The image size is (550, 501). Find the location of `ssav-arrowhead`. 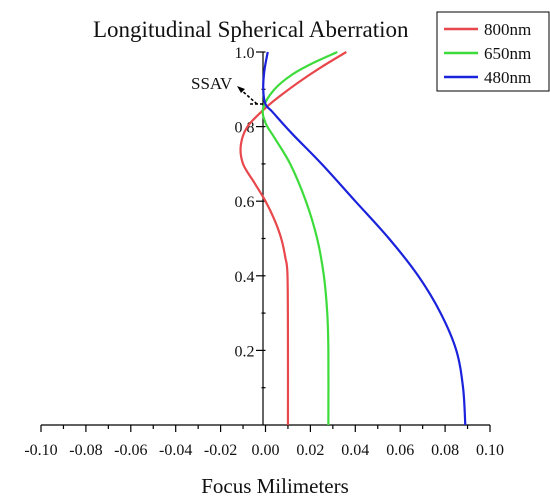

ssav-arrowhead is located at coordinates (241, 89).